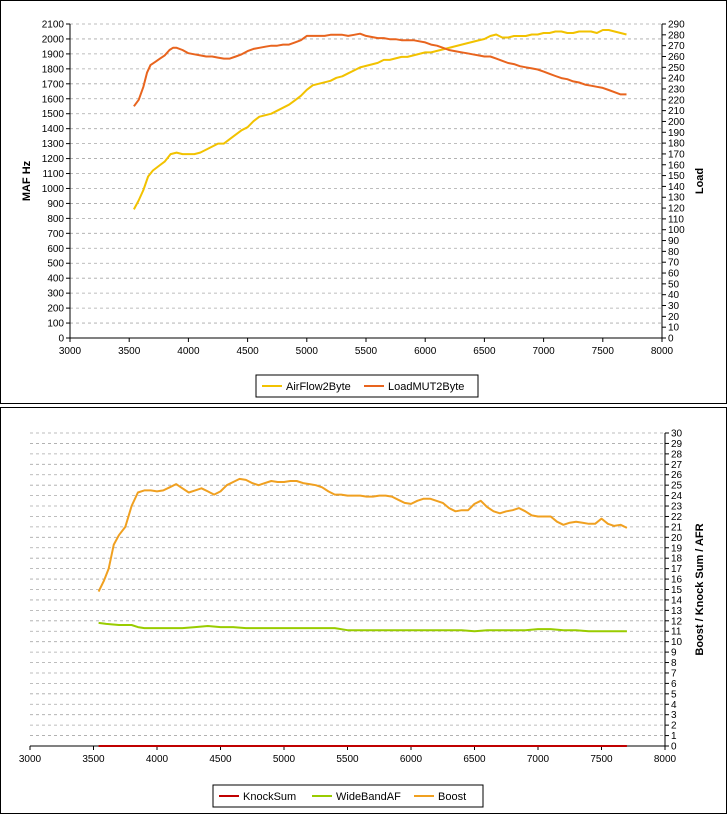 This screenshot has height=819, width=727. I want to click on y-tick-label: 1400, so click(53, 129).